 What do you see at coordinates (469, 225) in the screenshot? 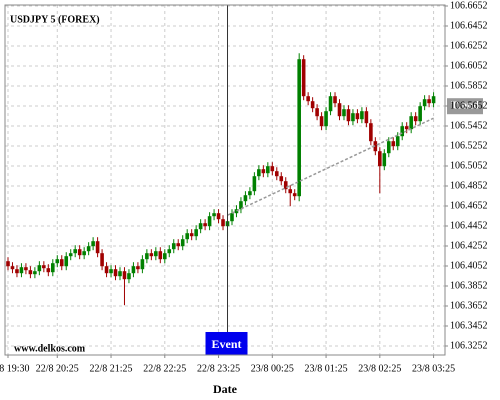
I see `y-tick-label: 106.4452` at bounding box center [469, 225].